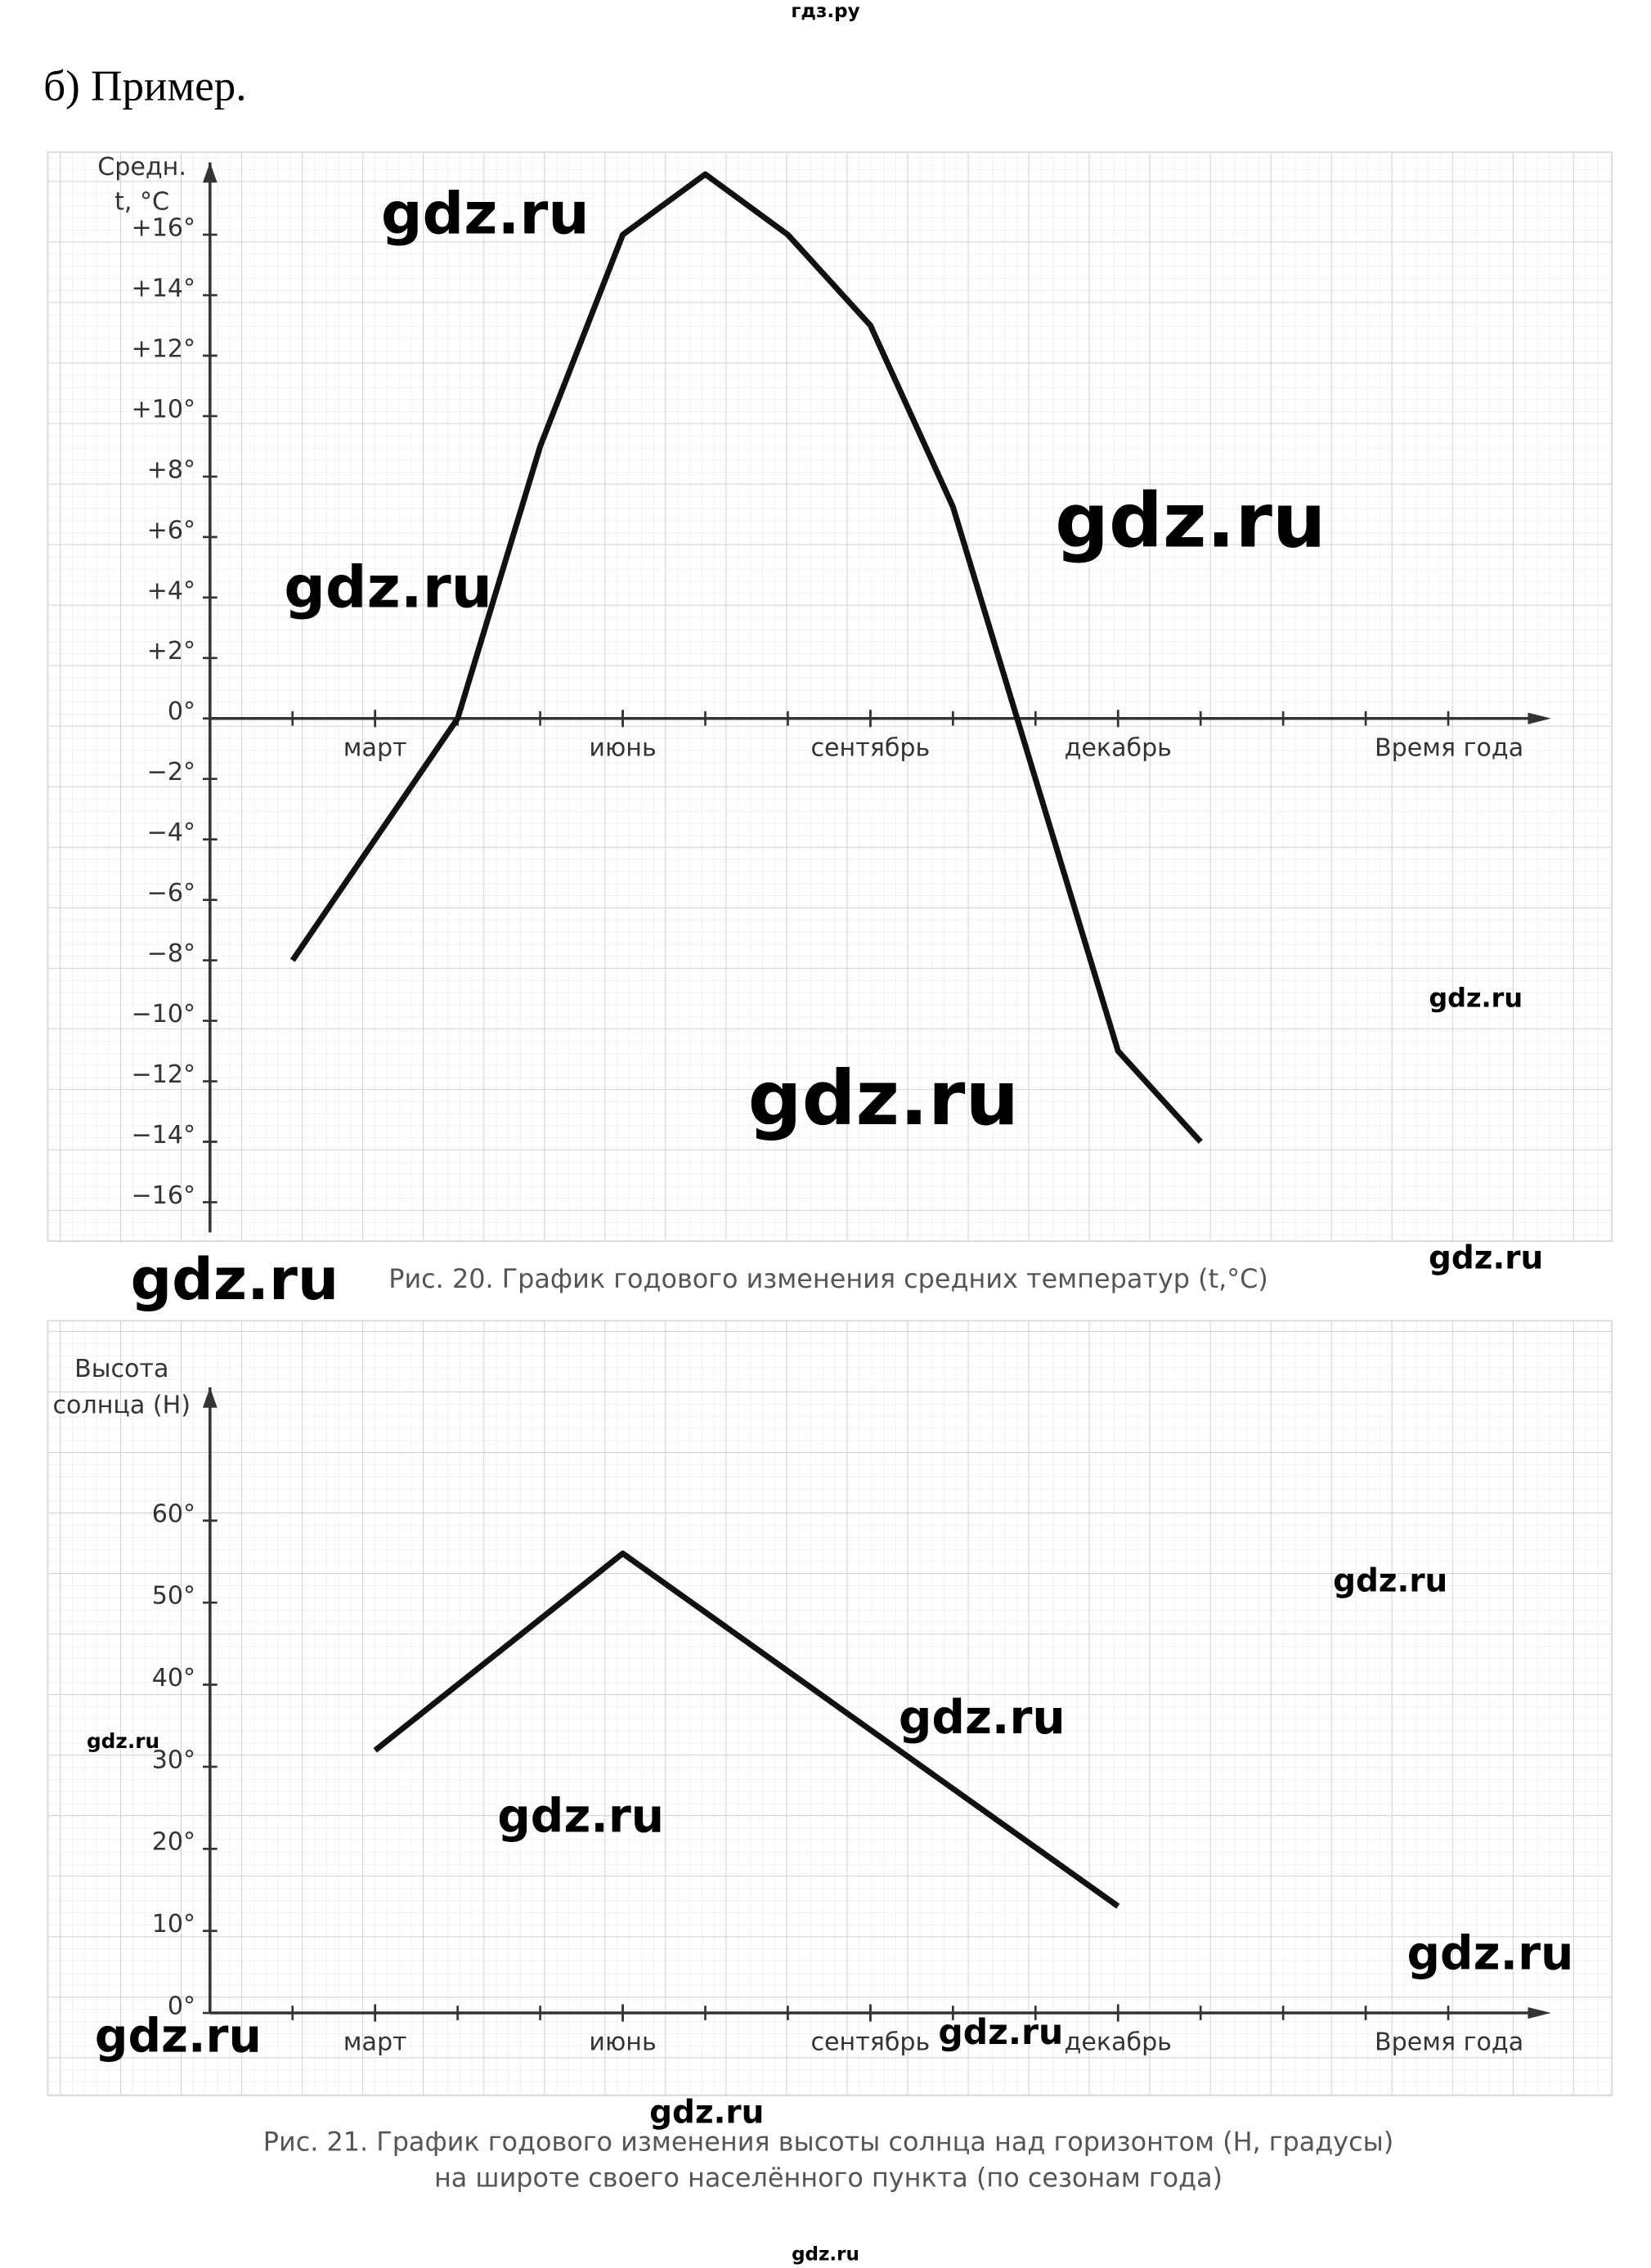 The image size is (1651, 2268). What do you see at coordinates (171, 953) in the screenshot?
I see `y-tick-label: −8°` at bounding box center [171, 953].